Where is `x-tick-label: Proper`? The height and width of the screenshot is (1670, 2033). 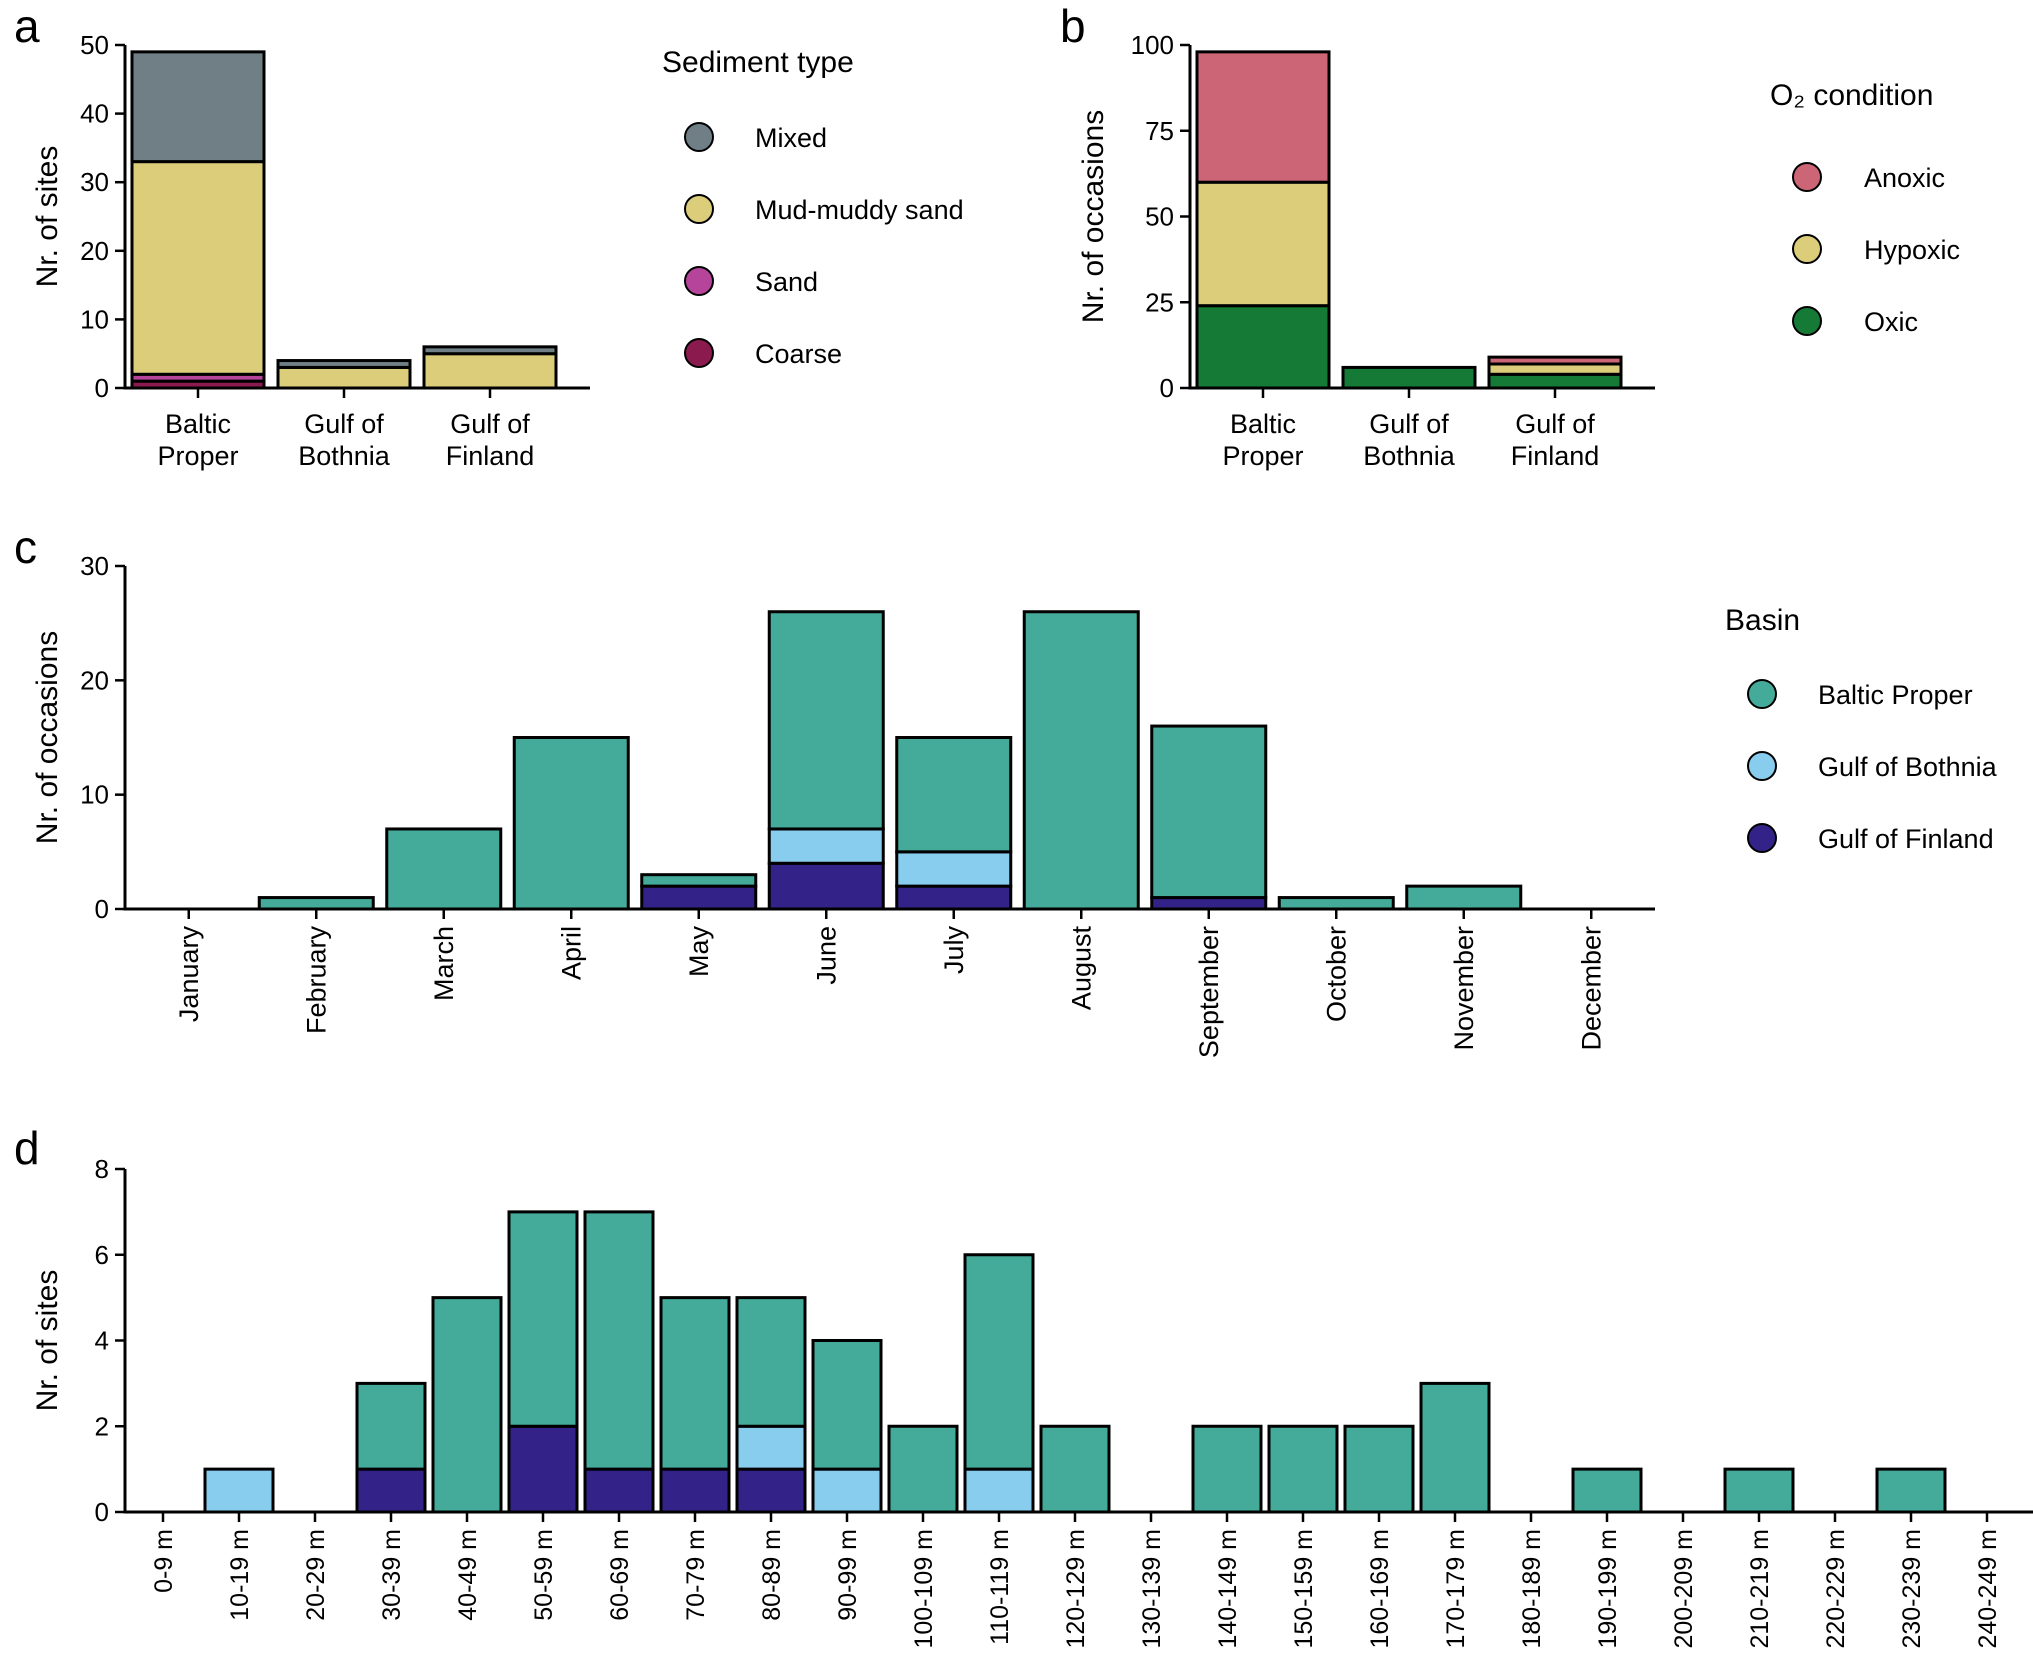 x-tick-label: Proper is located at coordinates (1262, 456).